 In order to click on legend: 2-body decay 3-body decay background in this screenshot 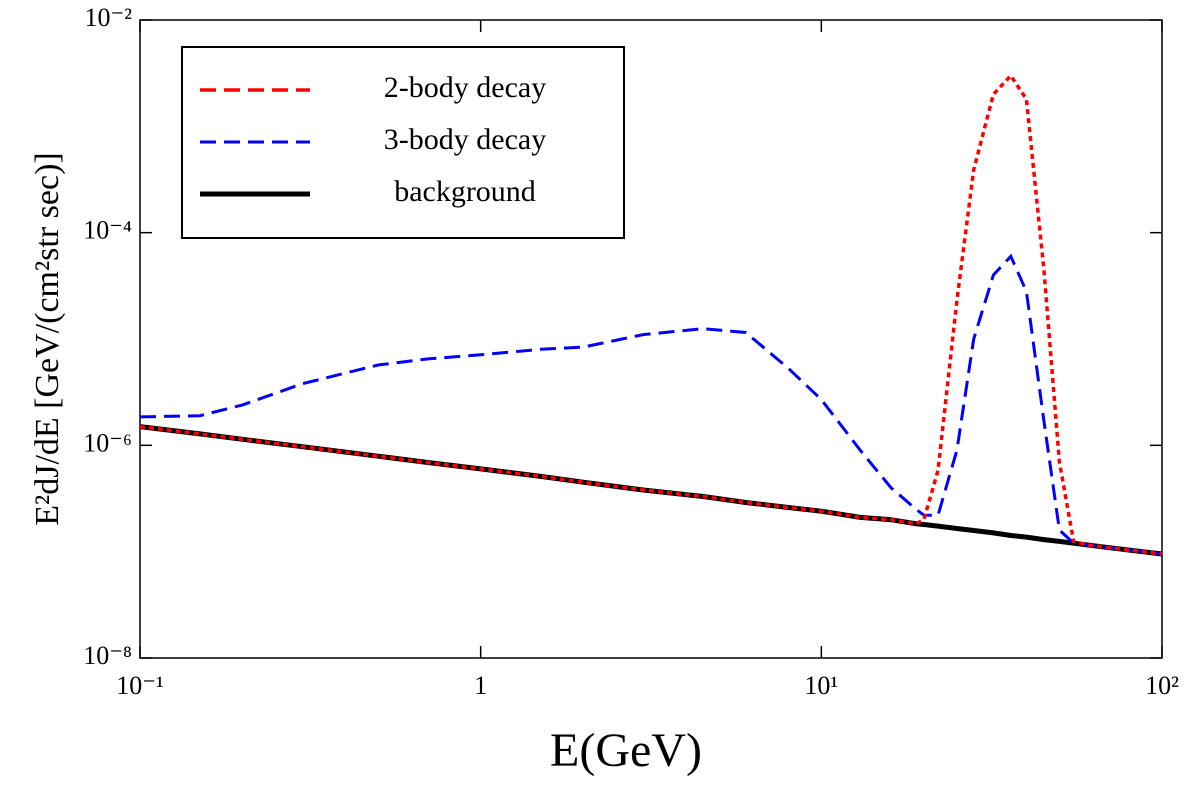, I will do `click(403, 142)`.